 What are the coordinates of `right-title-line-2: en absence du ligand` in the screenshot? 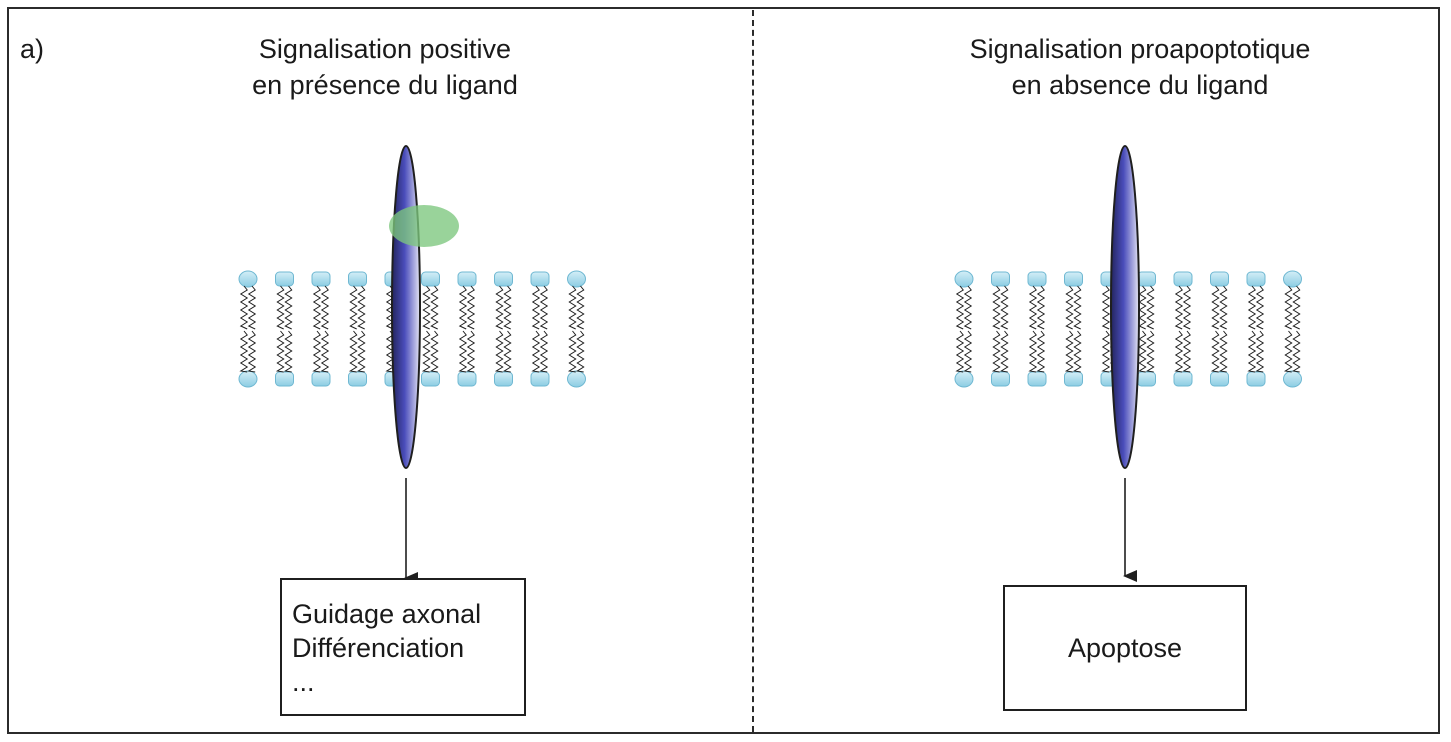 It's located at (1140, 85).